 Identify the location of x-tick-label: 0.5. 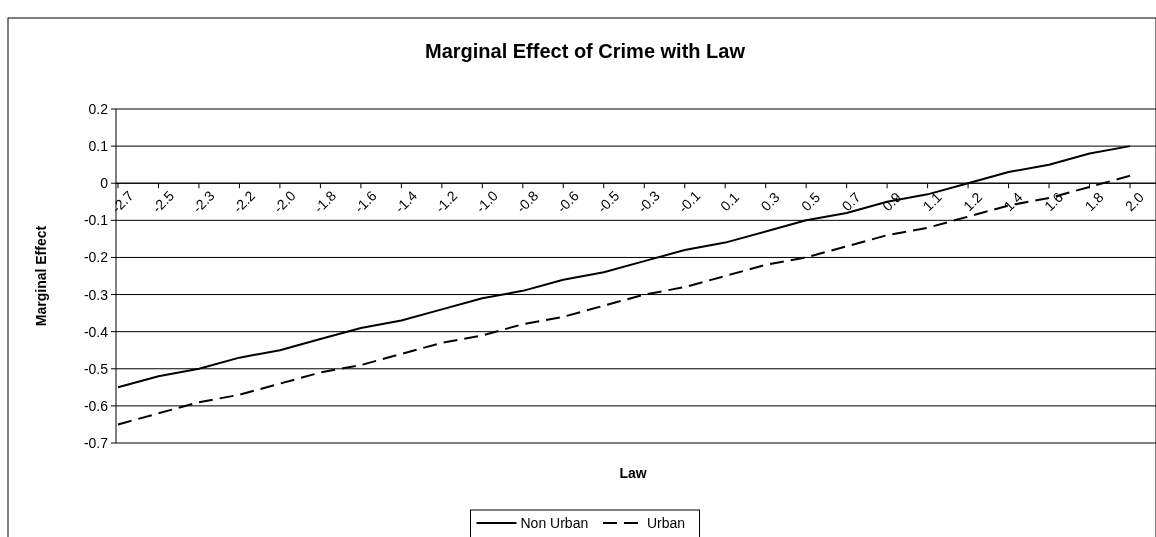
(811, 202).